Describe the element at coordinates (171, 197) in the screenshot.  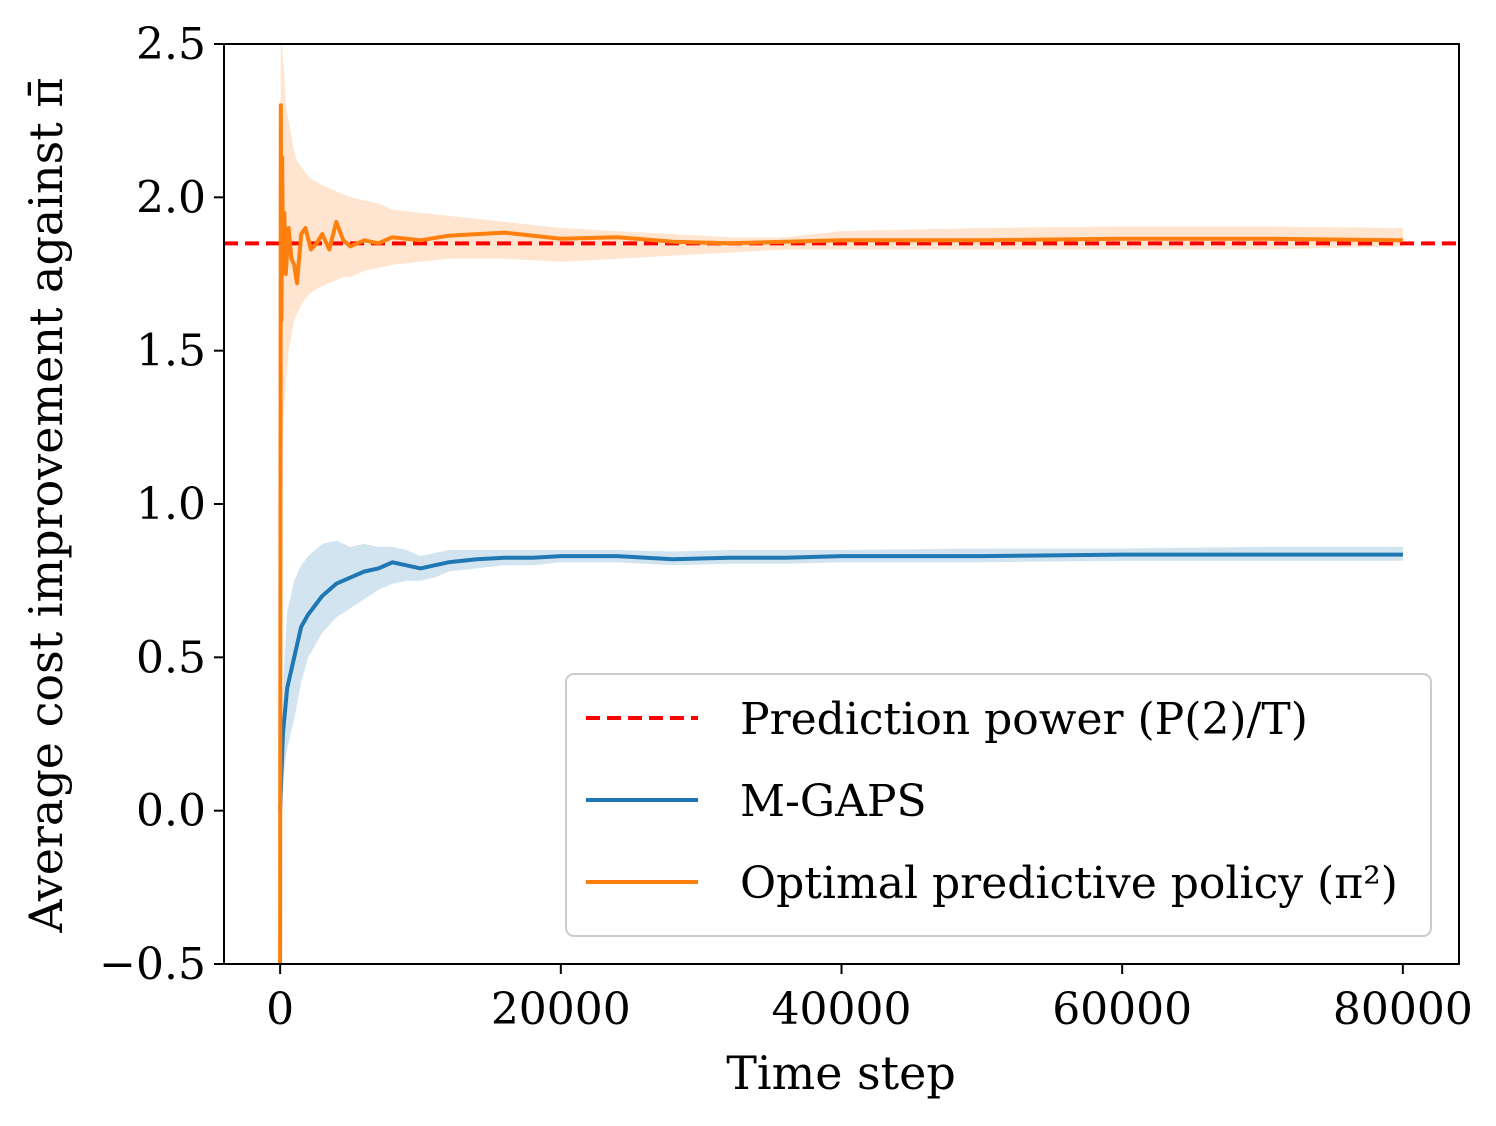
I see `y-tick-label: 2.0` at that location.